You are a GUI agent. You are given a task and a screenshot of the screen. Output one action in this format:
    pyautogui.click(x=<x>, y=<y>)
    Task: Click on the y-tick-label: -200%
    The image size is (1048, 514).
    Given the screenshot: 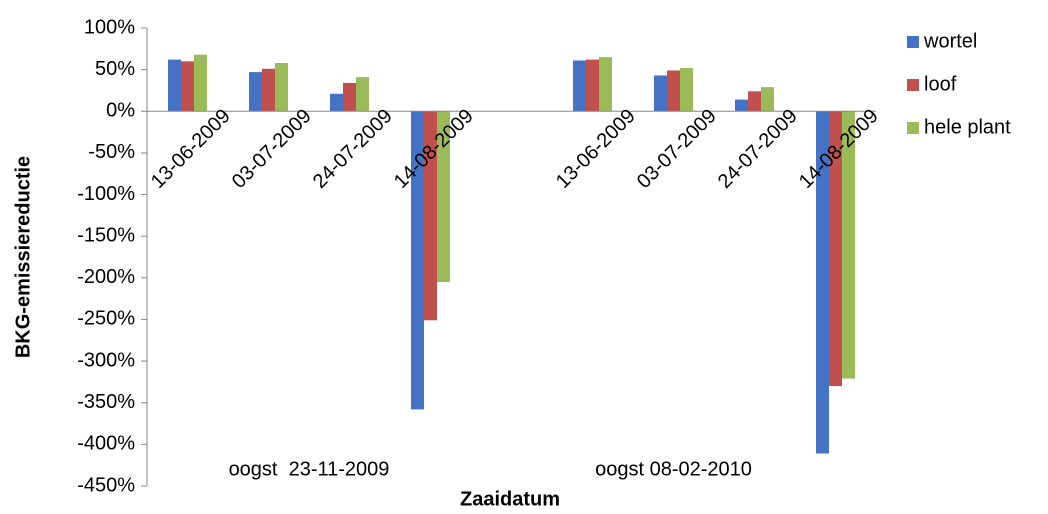 What is the action you would take?
    pyautogui.click(x=106, y=277)
    